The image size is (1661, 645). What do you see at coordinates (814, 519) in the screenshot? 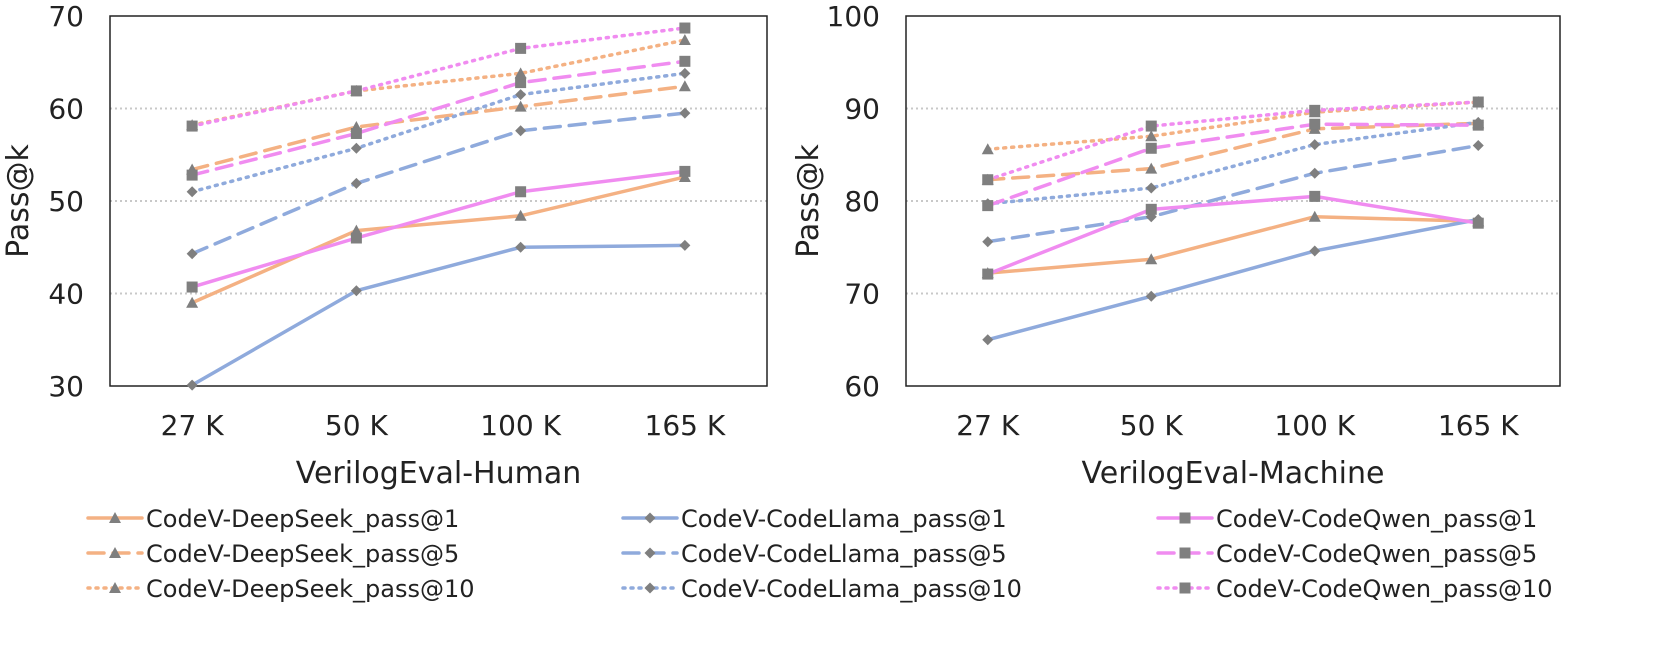
I see `legend-item-codev-codellama-pass-1: CodeV-CodeLlama_pass@1` at bounding box center [814, 519].